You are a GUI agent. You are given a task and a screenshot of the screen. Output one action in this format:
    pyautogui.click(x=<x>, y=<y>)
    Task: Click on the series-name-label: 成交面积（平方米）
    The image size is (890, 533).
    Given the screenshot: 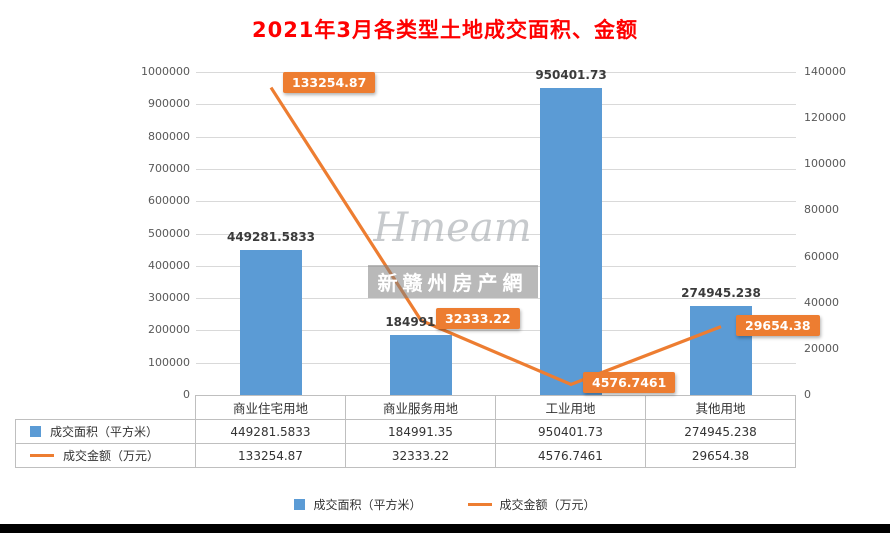 What is the action you would take?
    pyautogui.click(x=104, y=432)
    